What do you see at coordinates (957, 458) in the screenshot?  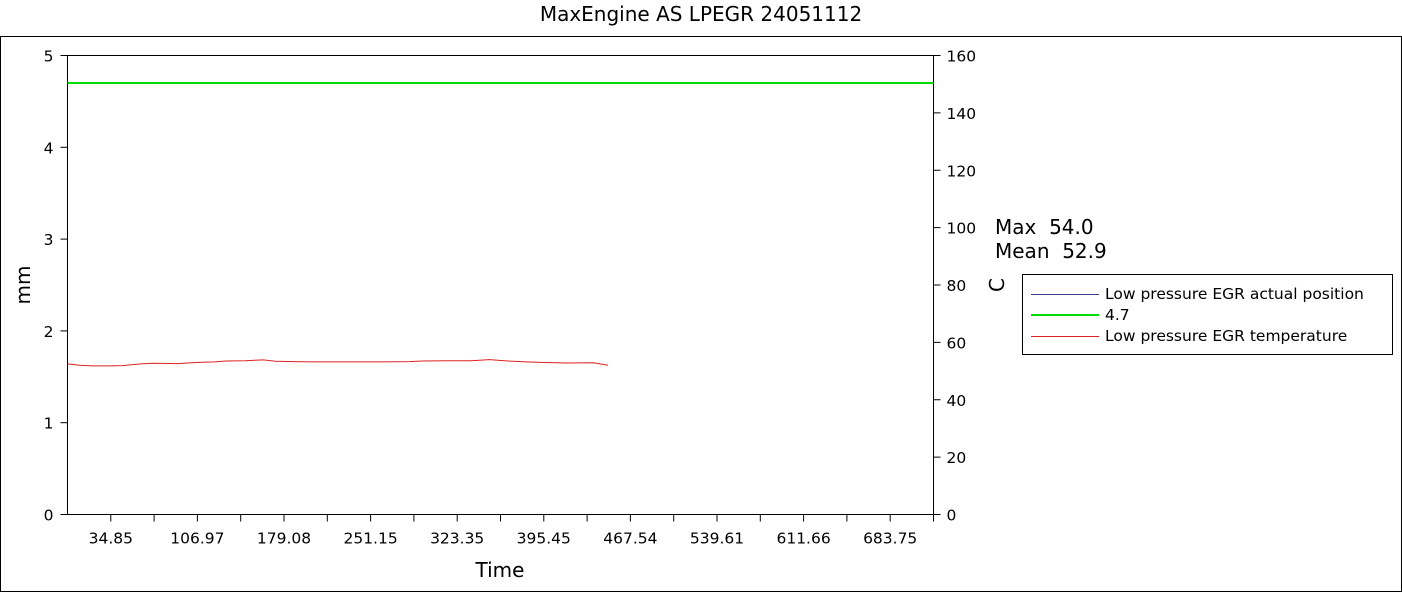 I see `y-right-tick-label: 20` at bounding box center [957, 458].